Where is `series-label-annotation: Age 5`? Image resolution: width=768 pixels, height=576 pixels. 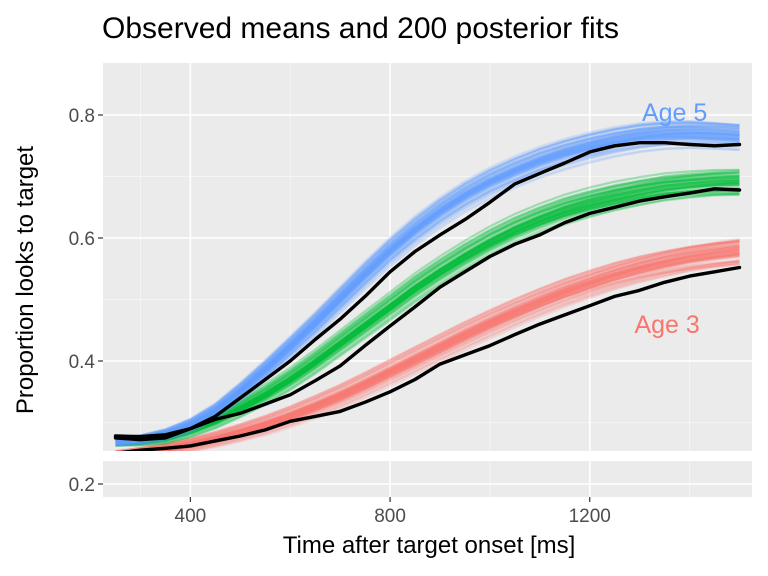 series-label-annotation: Age 5 is located at coordinates (674, 113).